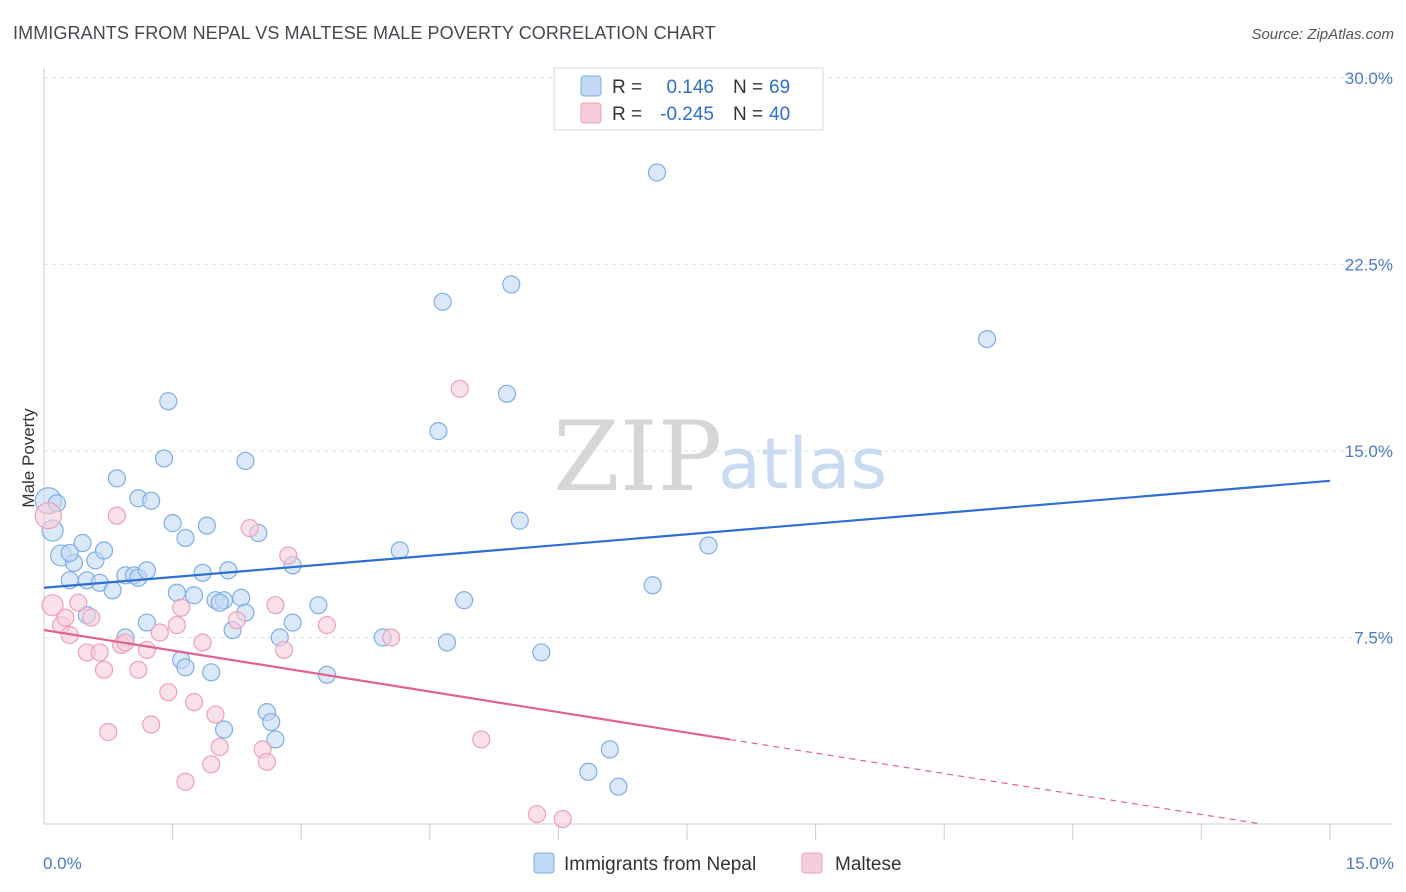  What do you see at coordinates (544, 863) in the screenshot?
I see `bottom-legend-swatch-nepal` at bounding box center [544, 863].